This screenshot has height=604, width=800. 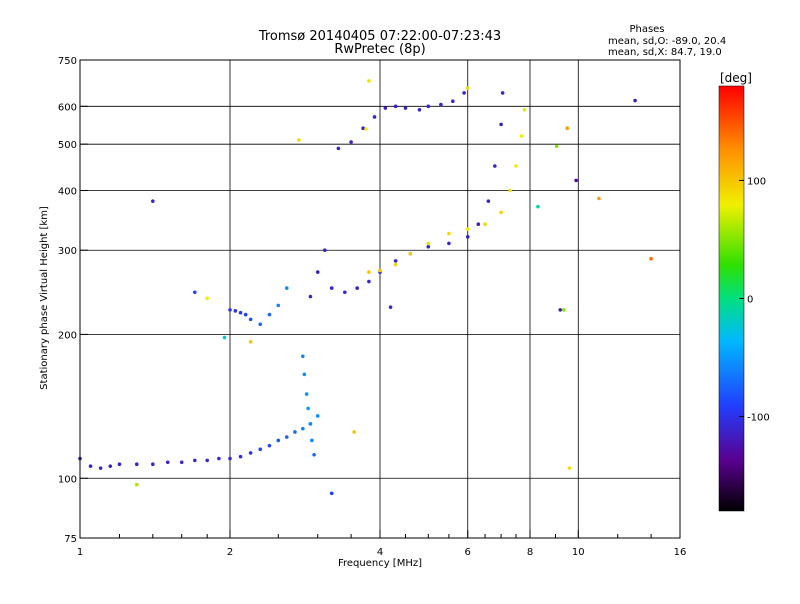 I want to click on y-tick-label: 500, so click(x=67, y=145).